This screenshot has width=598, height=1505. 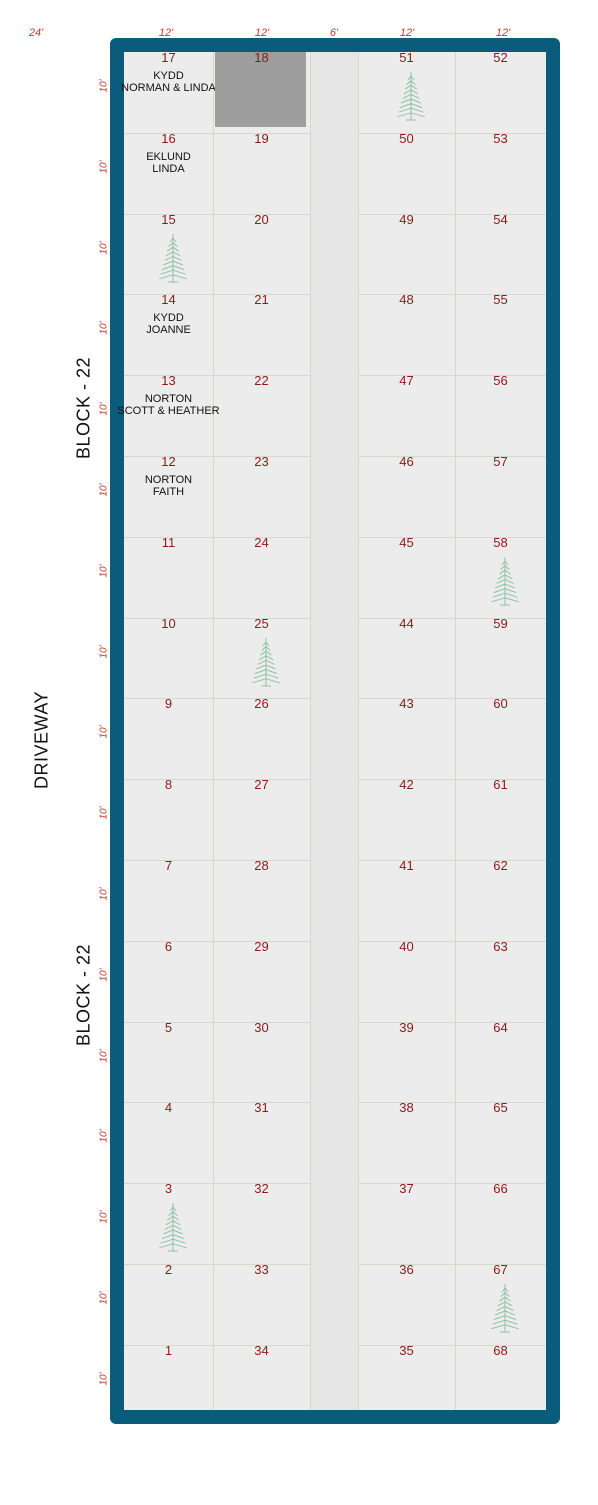 I want to click on plot-66: 66, so click(x=500, y=1222).